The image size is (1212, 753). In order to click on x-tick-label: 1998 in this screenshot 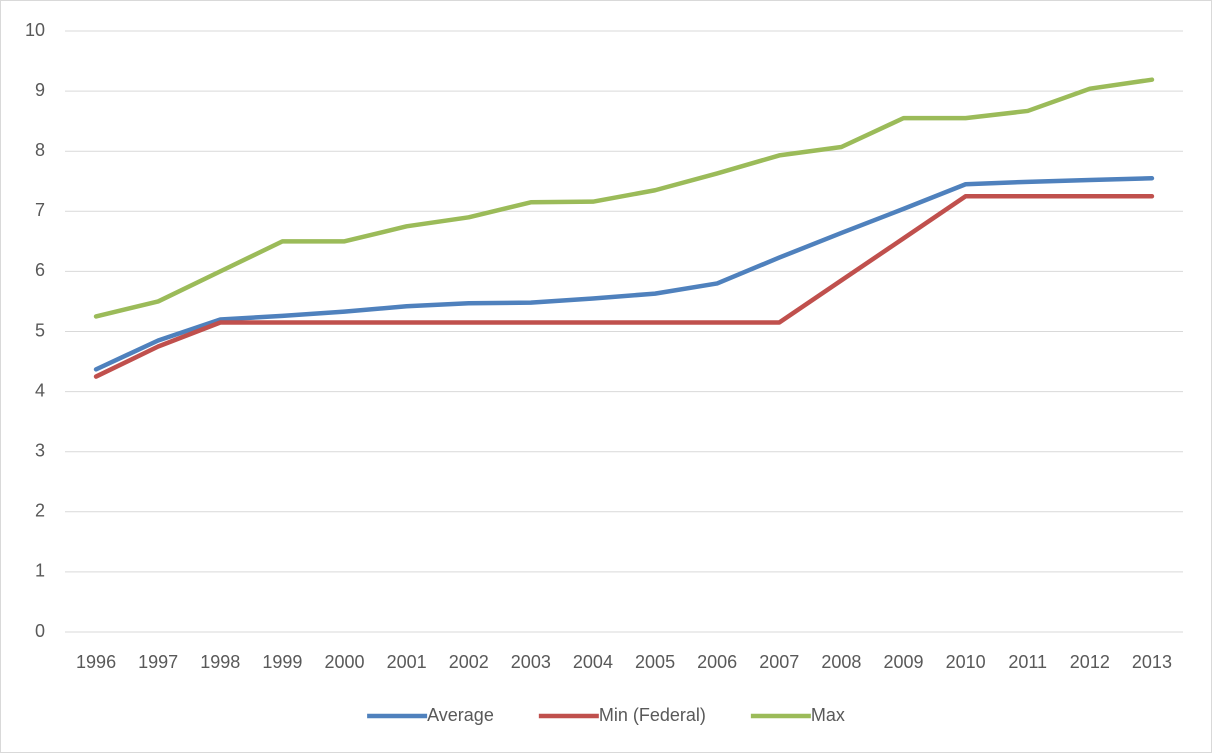, I will do `click(220, 662)`.